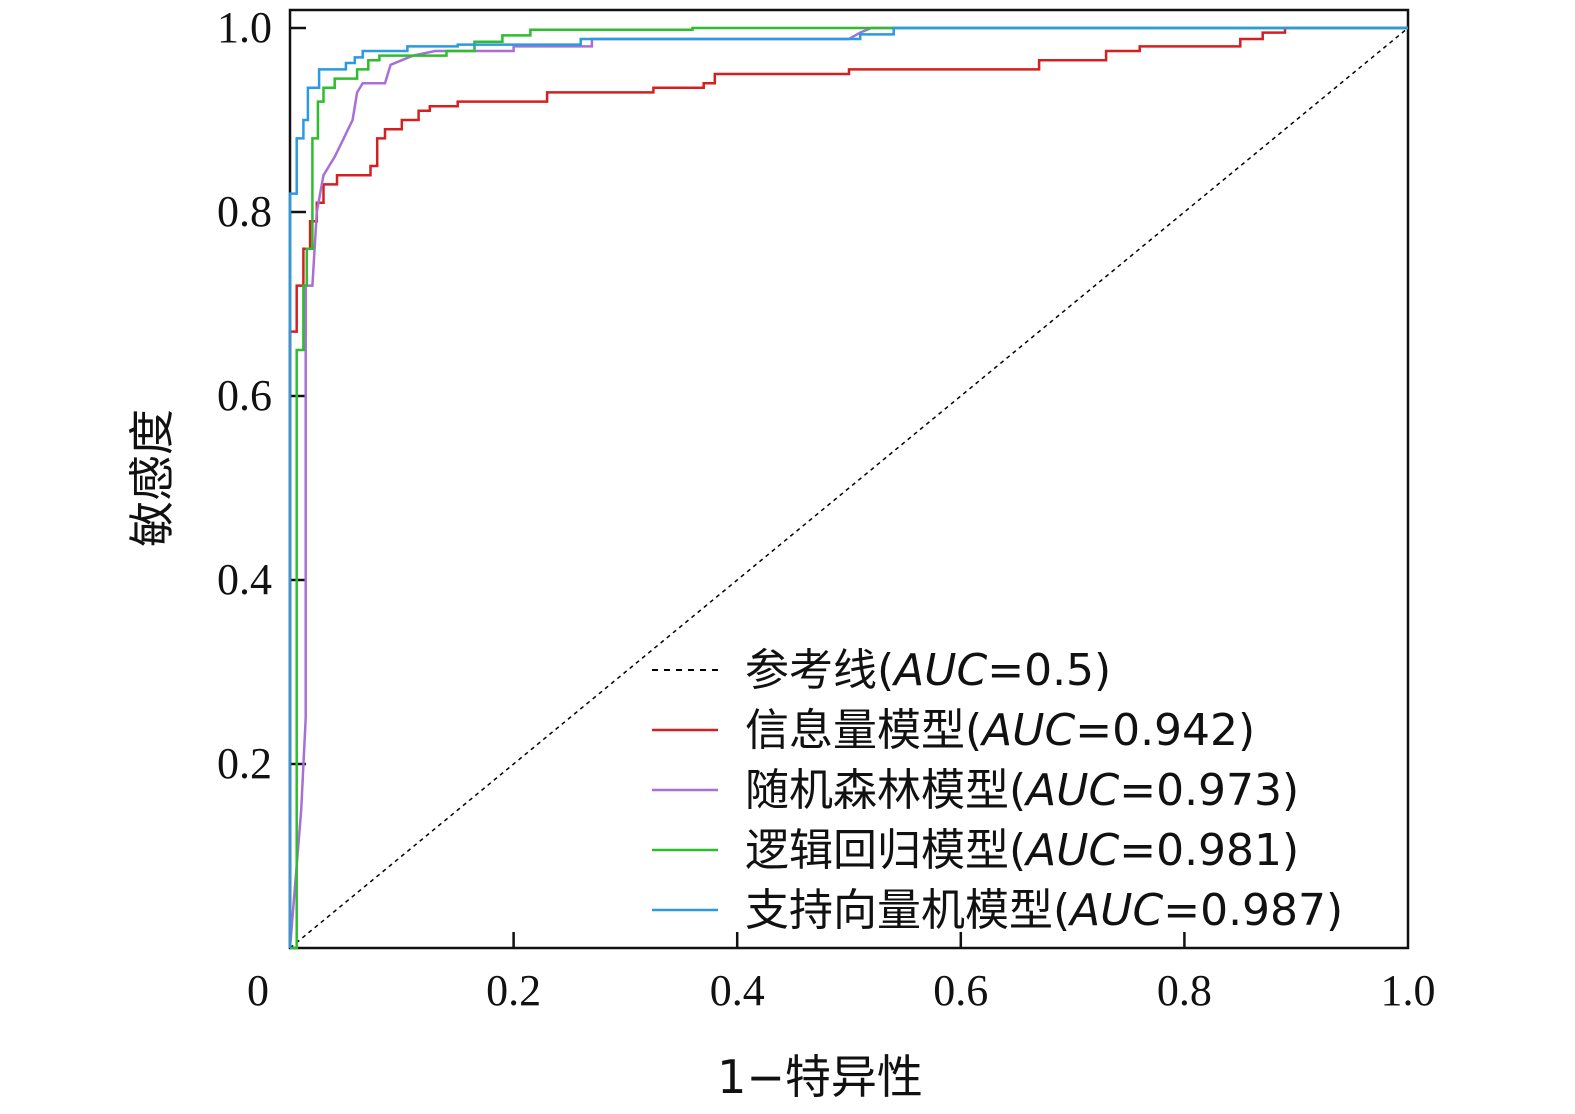 This screenshot has height=1114, width=1575. Describe the element at coordinates (1000, 730) in the screenshot. I see `legend-label-1: 信息量模型(AUC=0.942)` at that location.